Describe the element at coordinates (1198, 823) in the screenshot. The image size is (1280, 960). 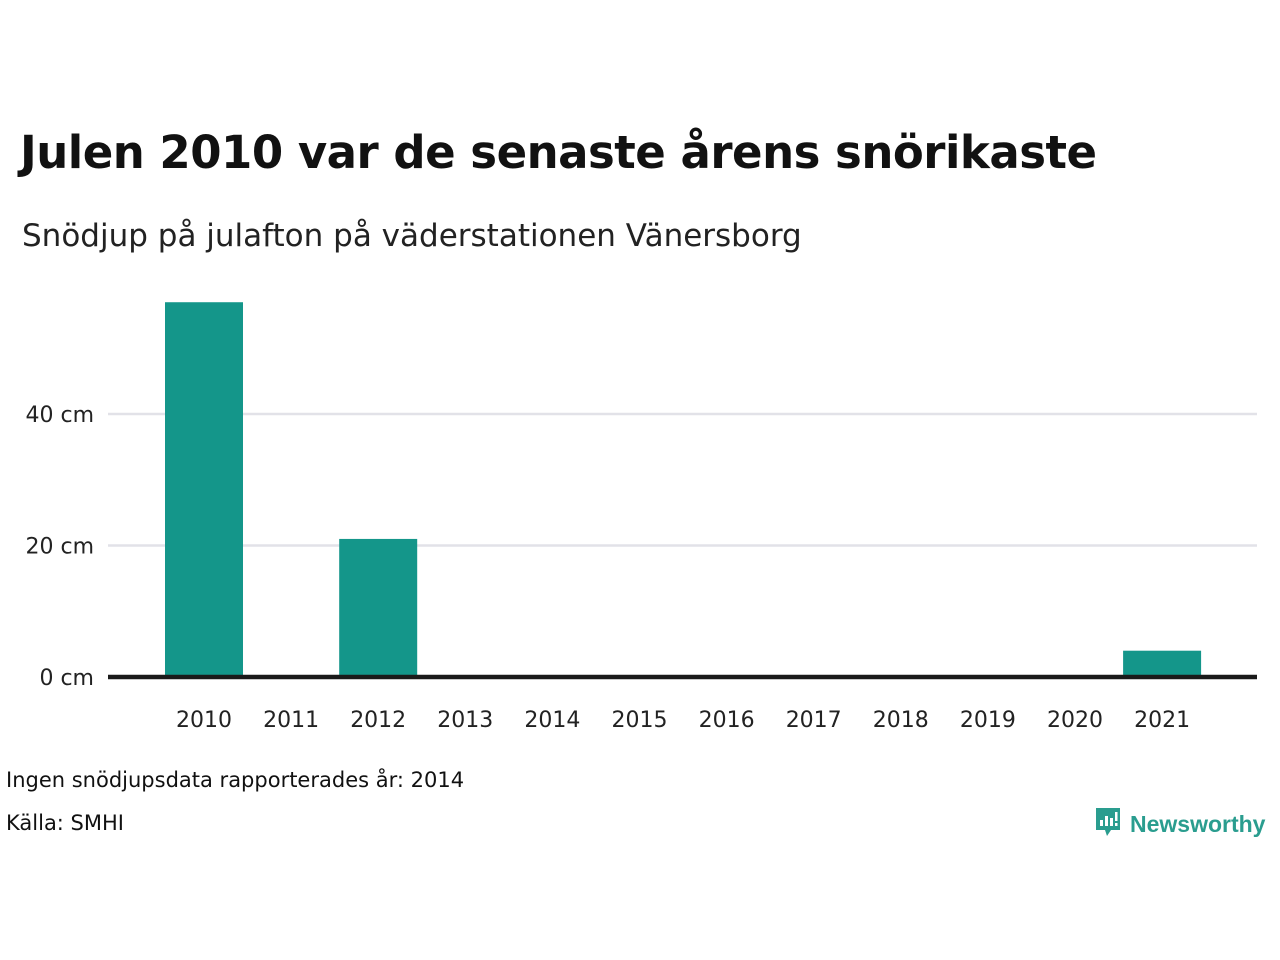
I see `brand-name: Newsworthy` at that location.